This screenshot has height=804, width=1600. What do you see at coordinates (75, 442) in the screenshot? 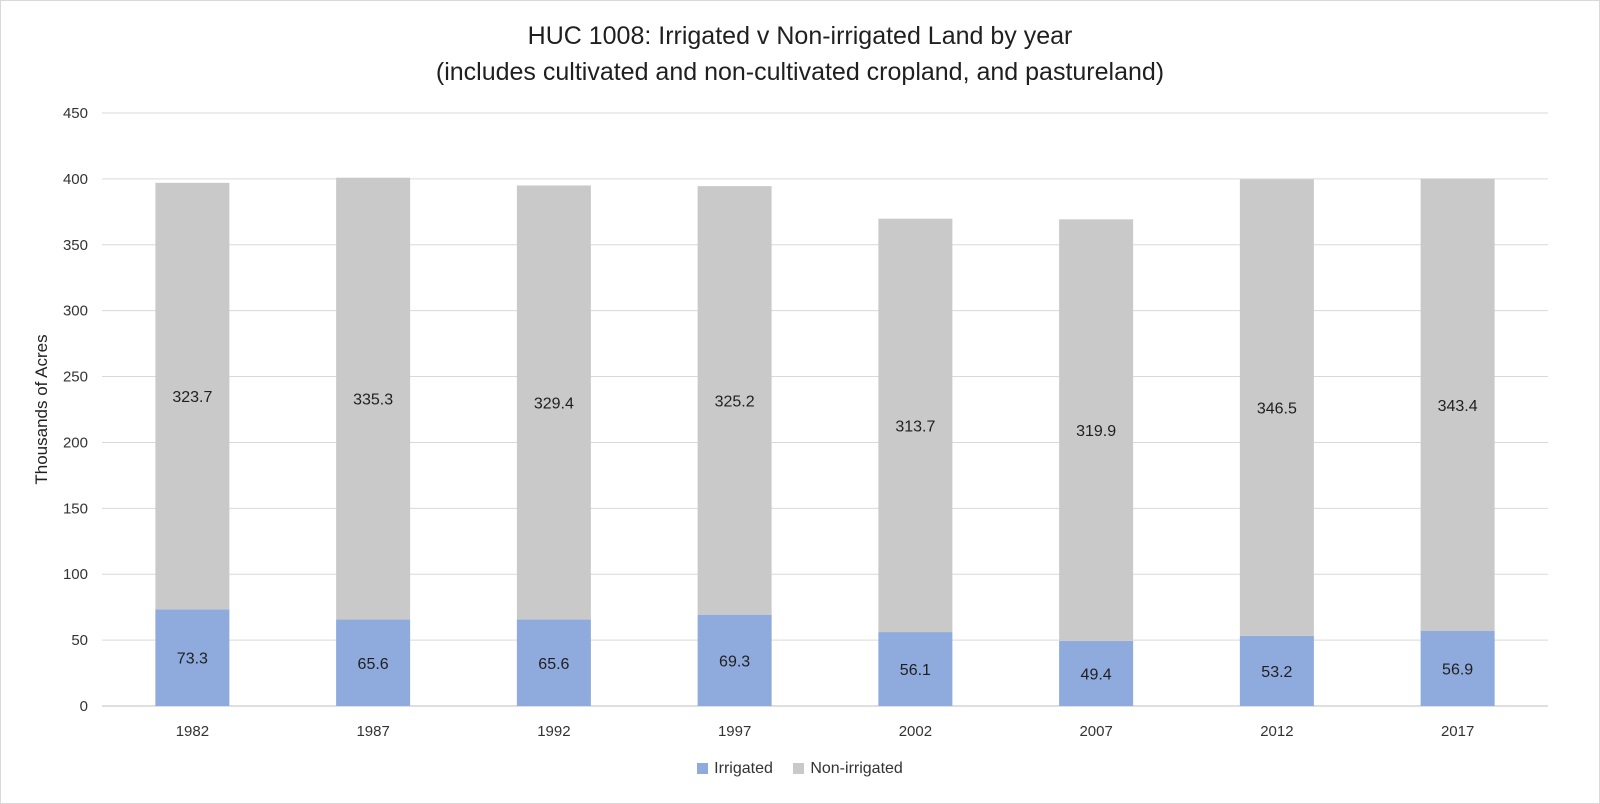
I see `y-tick-label-200: 200` at bounding box center [75, 442].